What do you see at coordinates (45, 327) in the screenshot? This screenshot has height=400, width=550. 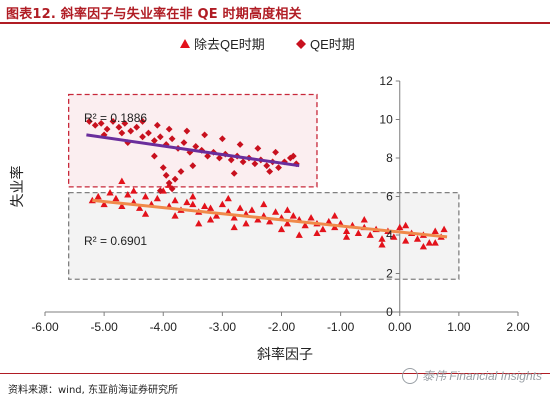 I see `x-tick-label: -6.00` at bounding box center [45, 327].